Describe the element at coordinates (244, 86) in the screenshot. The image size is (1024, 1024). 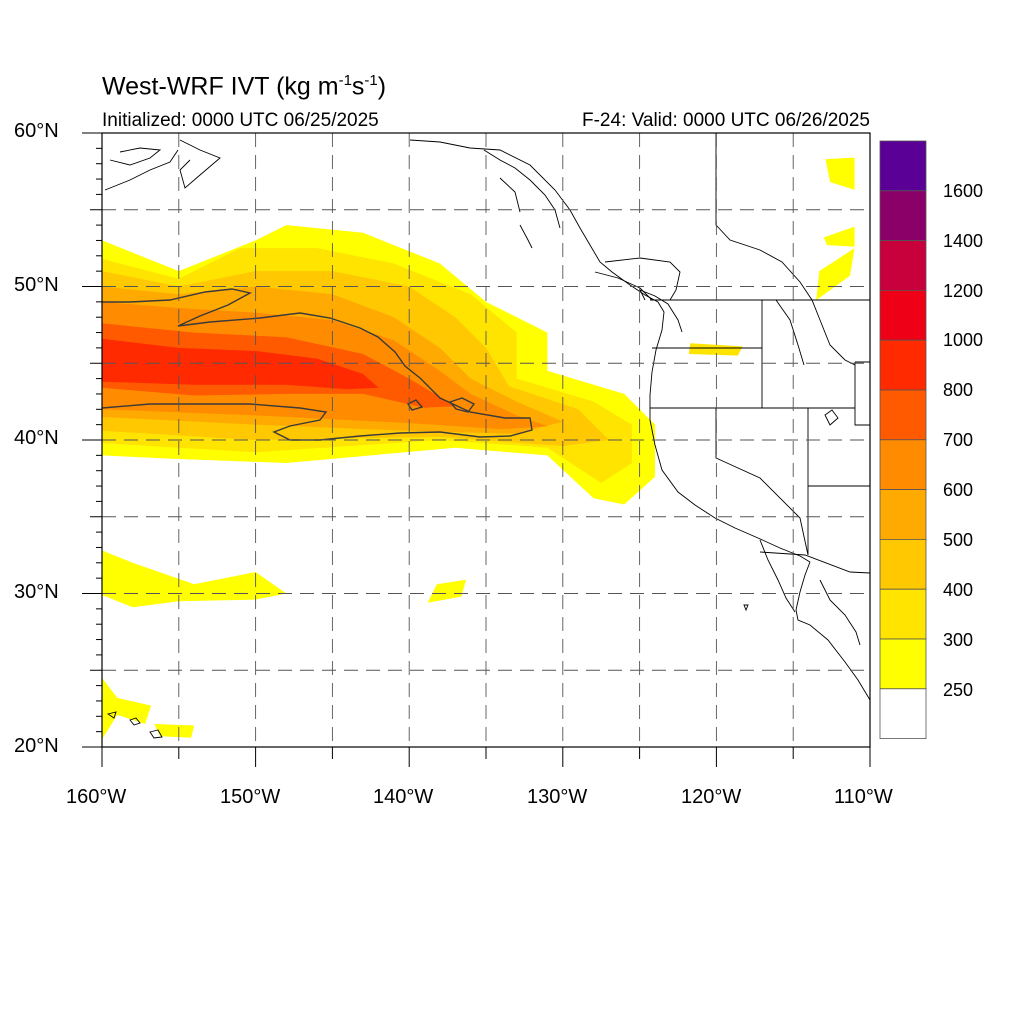
I see `map-title: West-WRF IVT (kg m-1s-1)` at that location.